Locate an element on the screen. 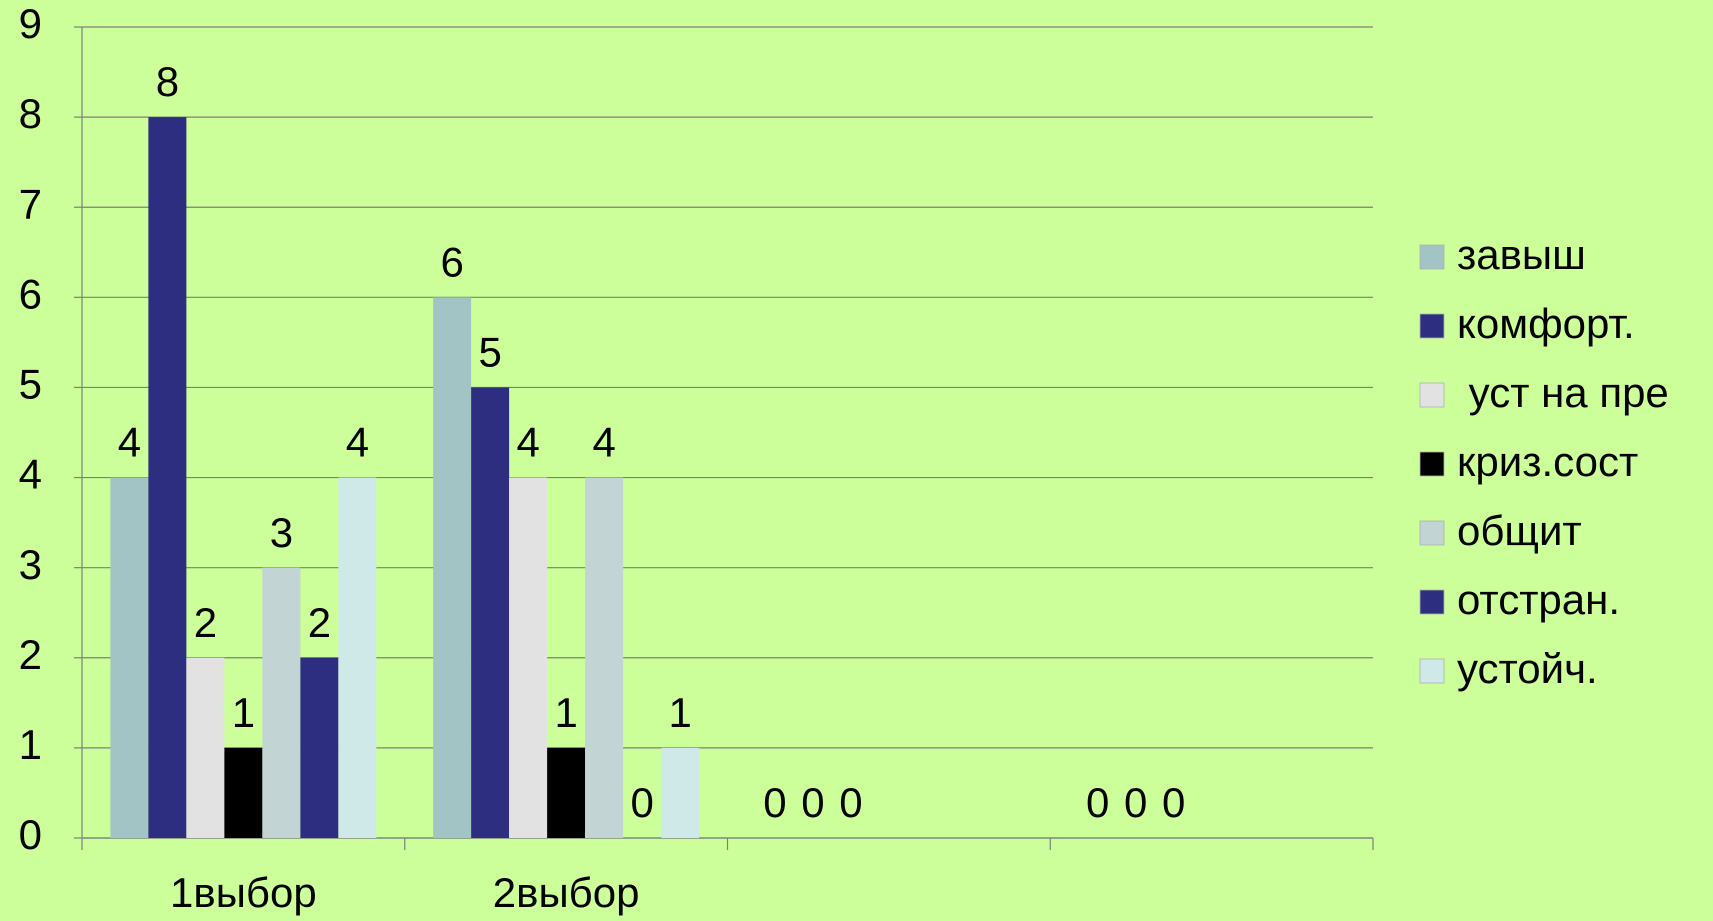 The image size is (1713, 921). y-tick-label: 4 is located at coordinates (30, 474).